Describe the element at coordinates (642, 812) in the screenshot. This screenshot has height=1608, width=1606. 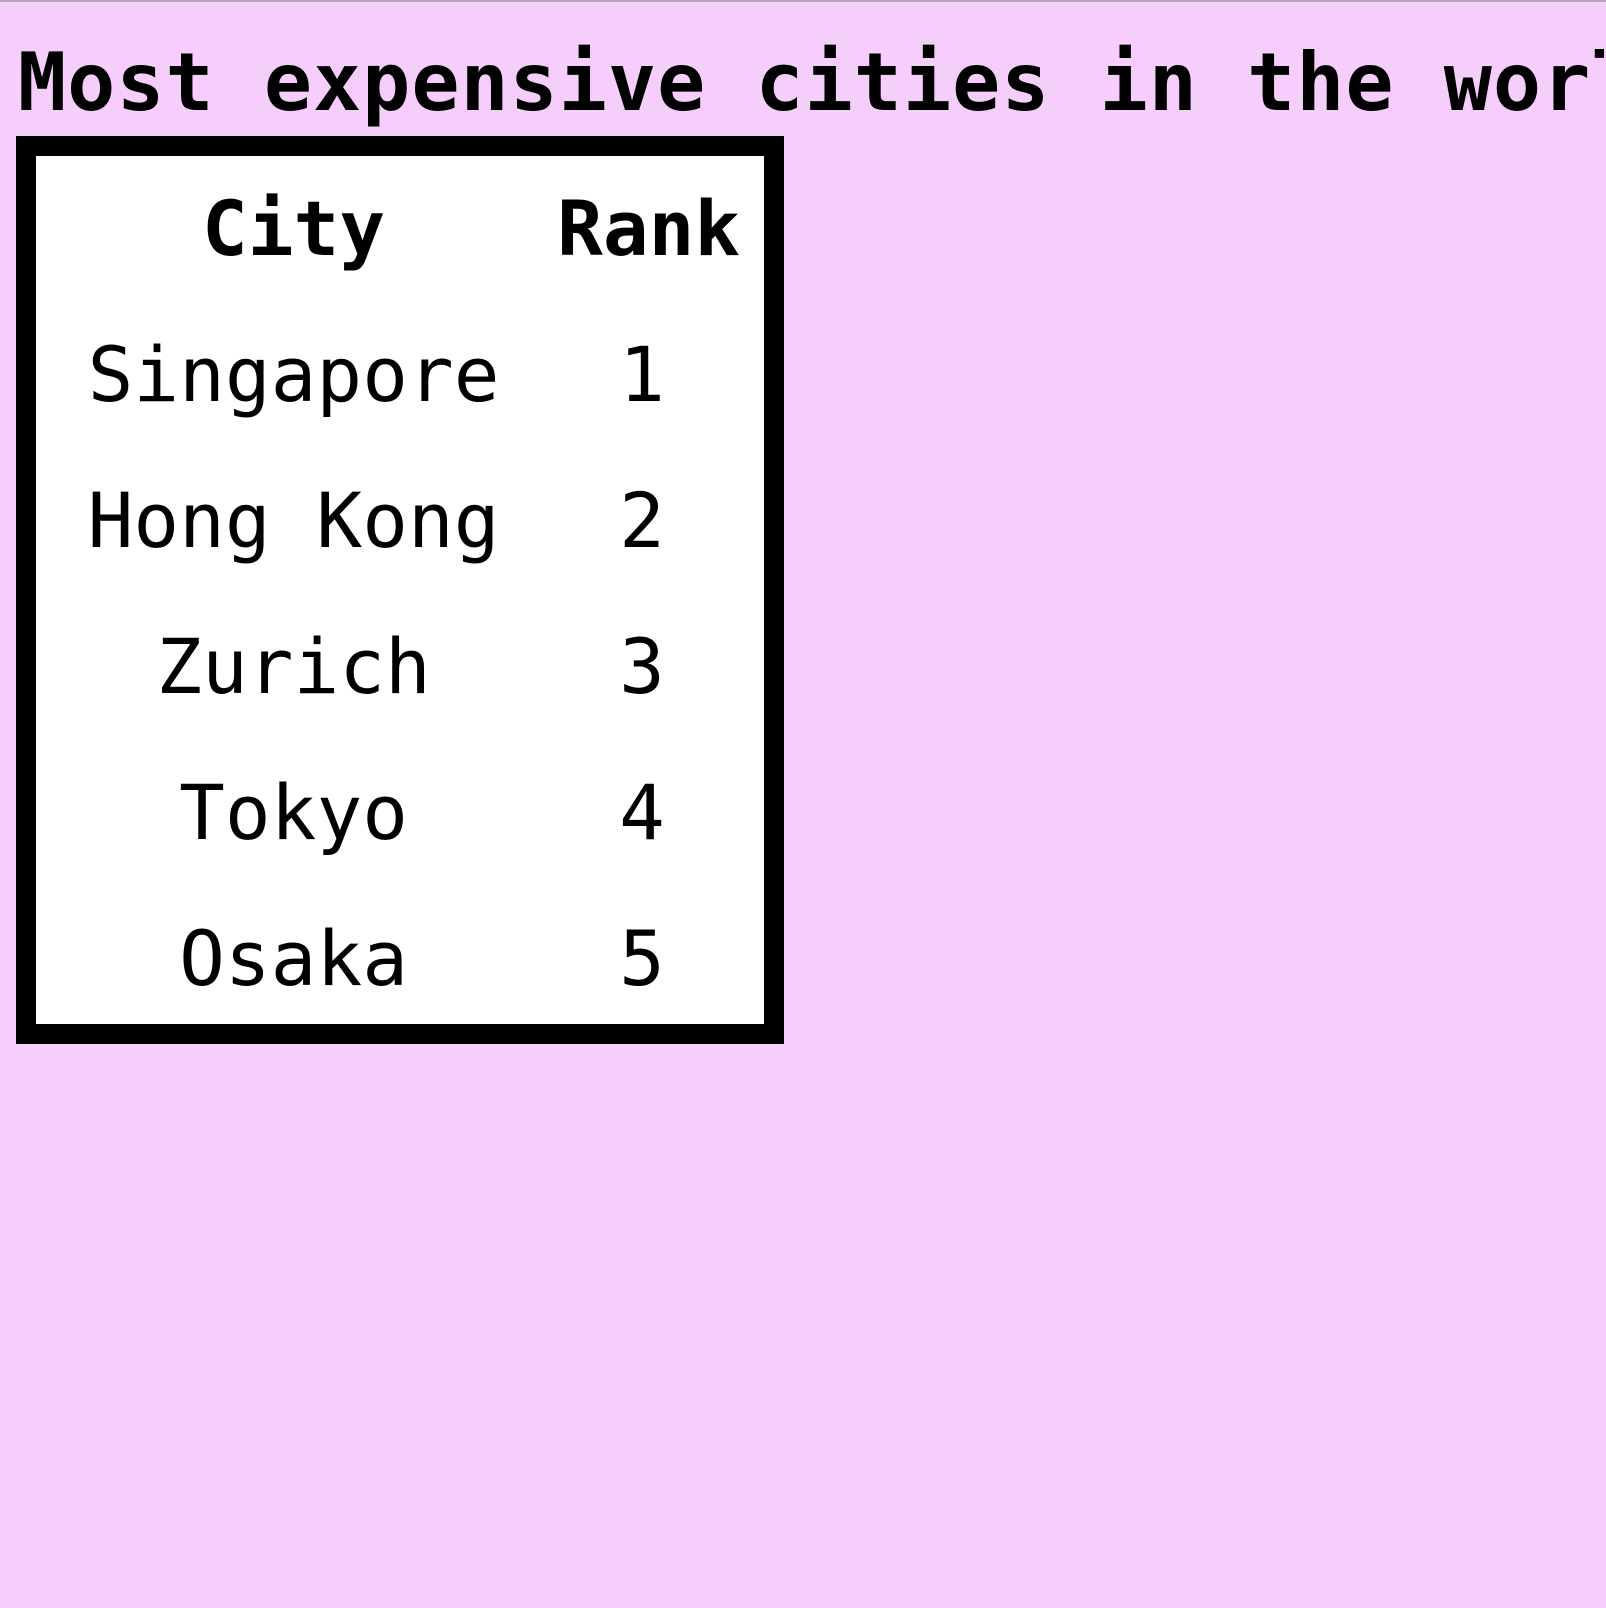
I see `rank-cell: 4` at that location.